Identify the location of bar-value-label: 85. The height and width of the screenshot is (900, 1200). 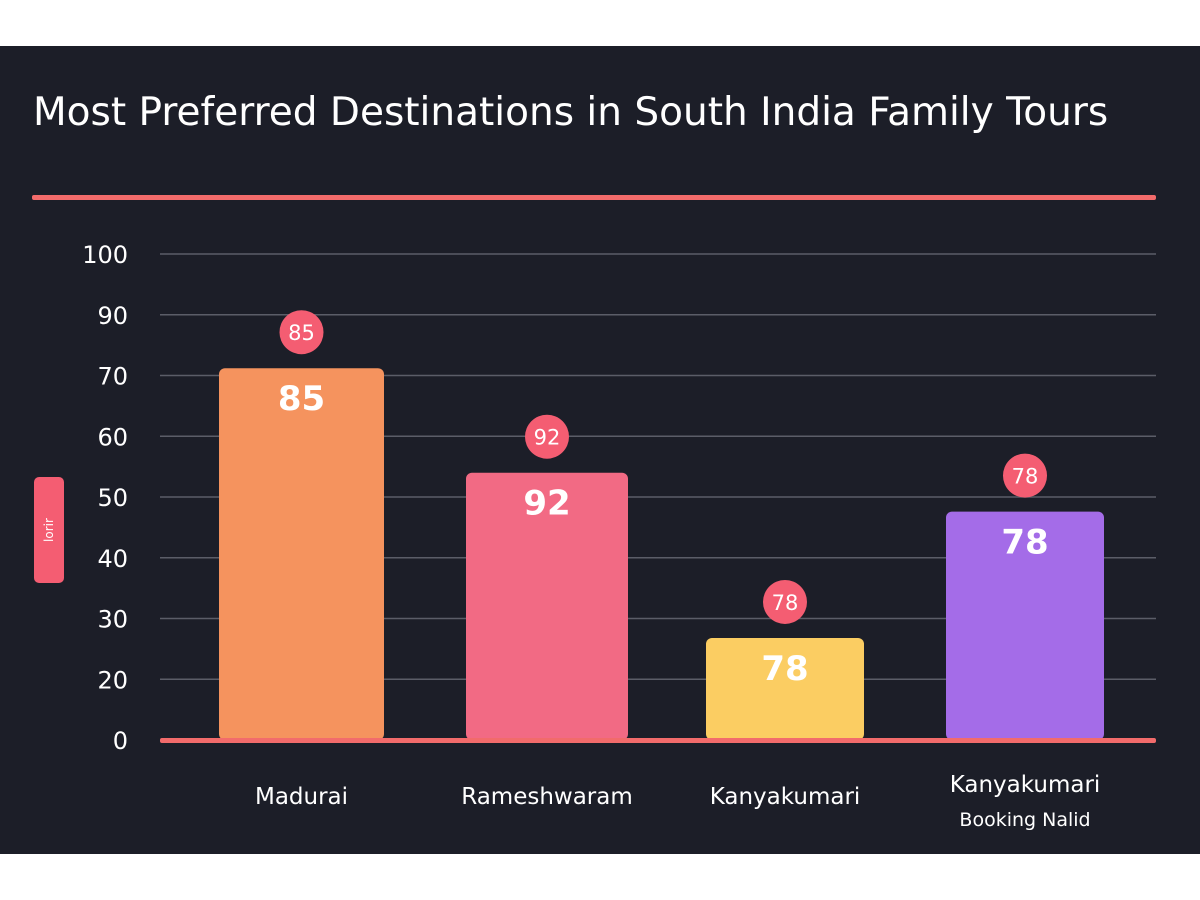
(301, 399).